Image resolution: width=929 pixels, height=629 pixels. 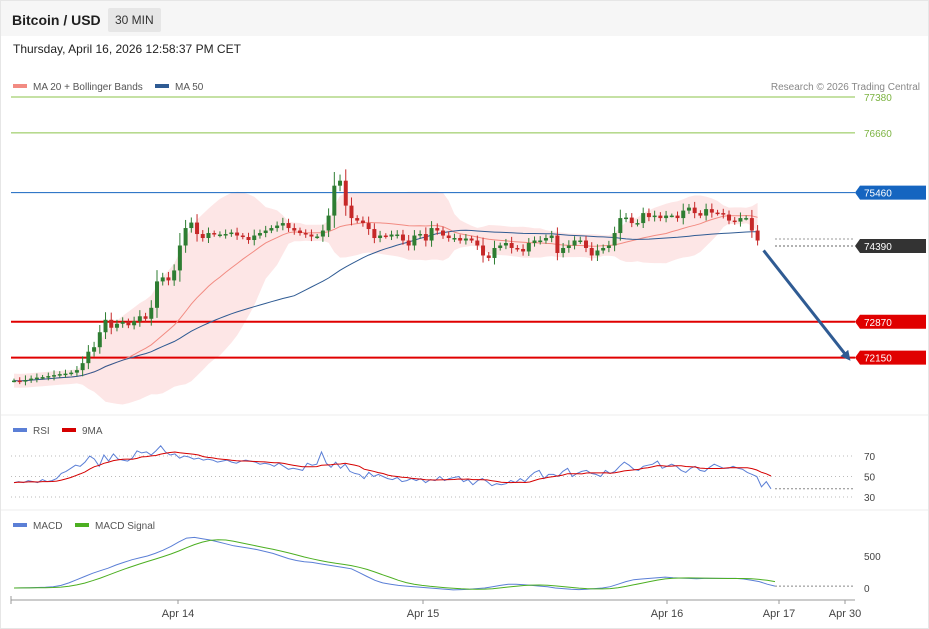 I want to click on chart-datetime: Thursday, April 16, 2026 12:58:37 PM CET, so click(x=127, y=49).